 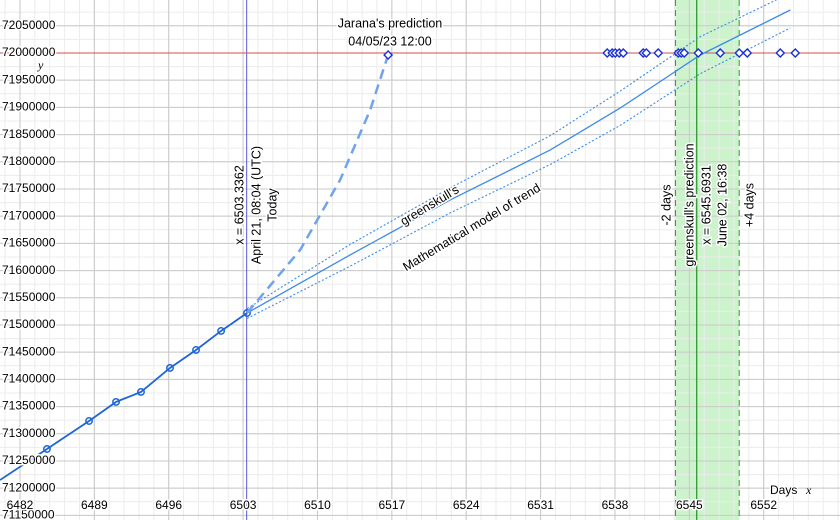 I want to click on annotation: -2 days, so click(x=666, y=205).